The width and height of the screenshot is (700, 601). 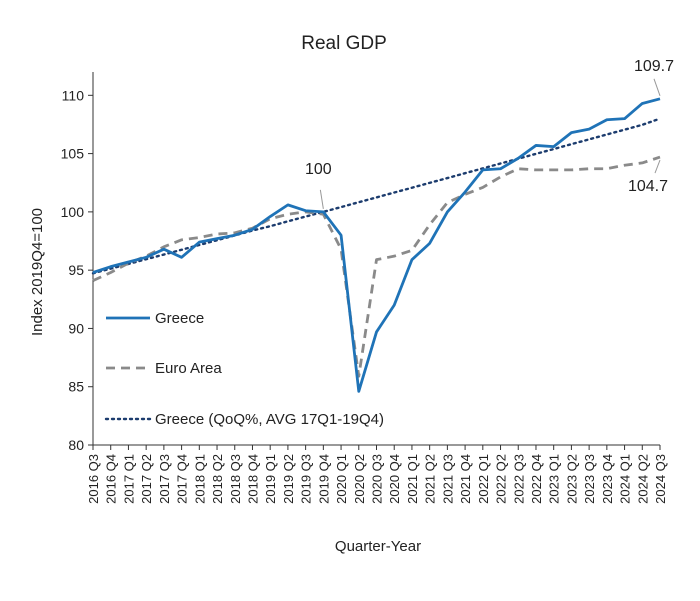 What do you see at coordinates (182, 479) in the screenshot?
I see `x-tick-label: 2017 Q4` at bounding box center [182, 479].